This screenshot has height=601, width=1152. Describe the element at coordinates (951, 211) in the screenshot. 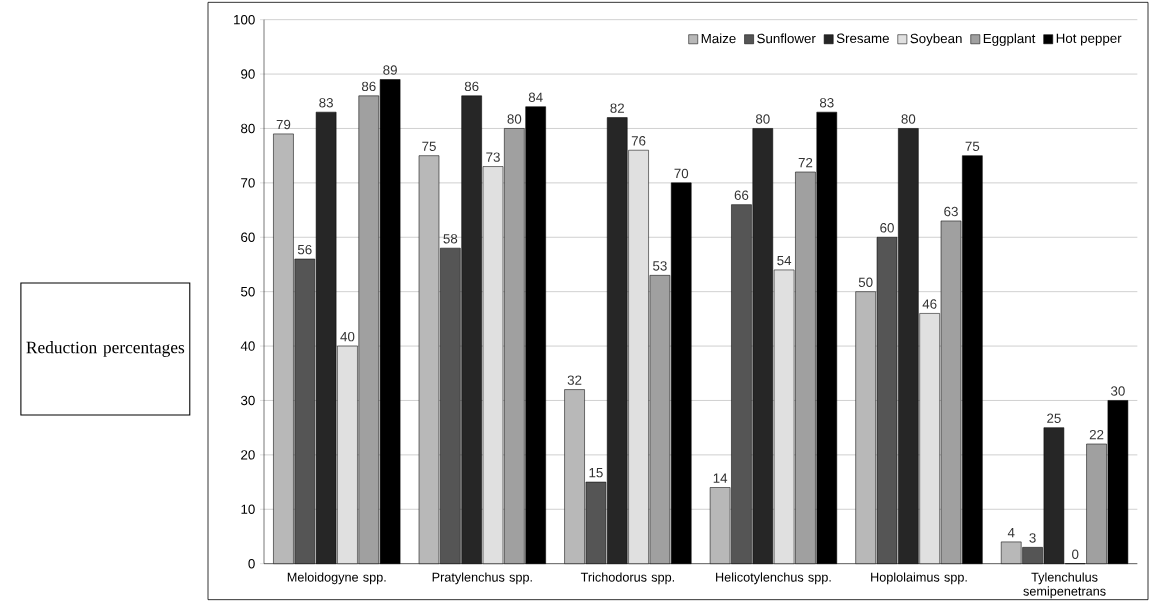

I see `data-label: 63` at that location.